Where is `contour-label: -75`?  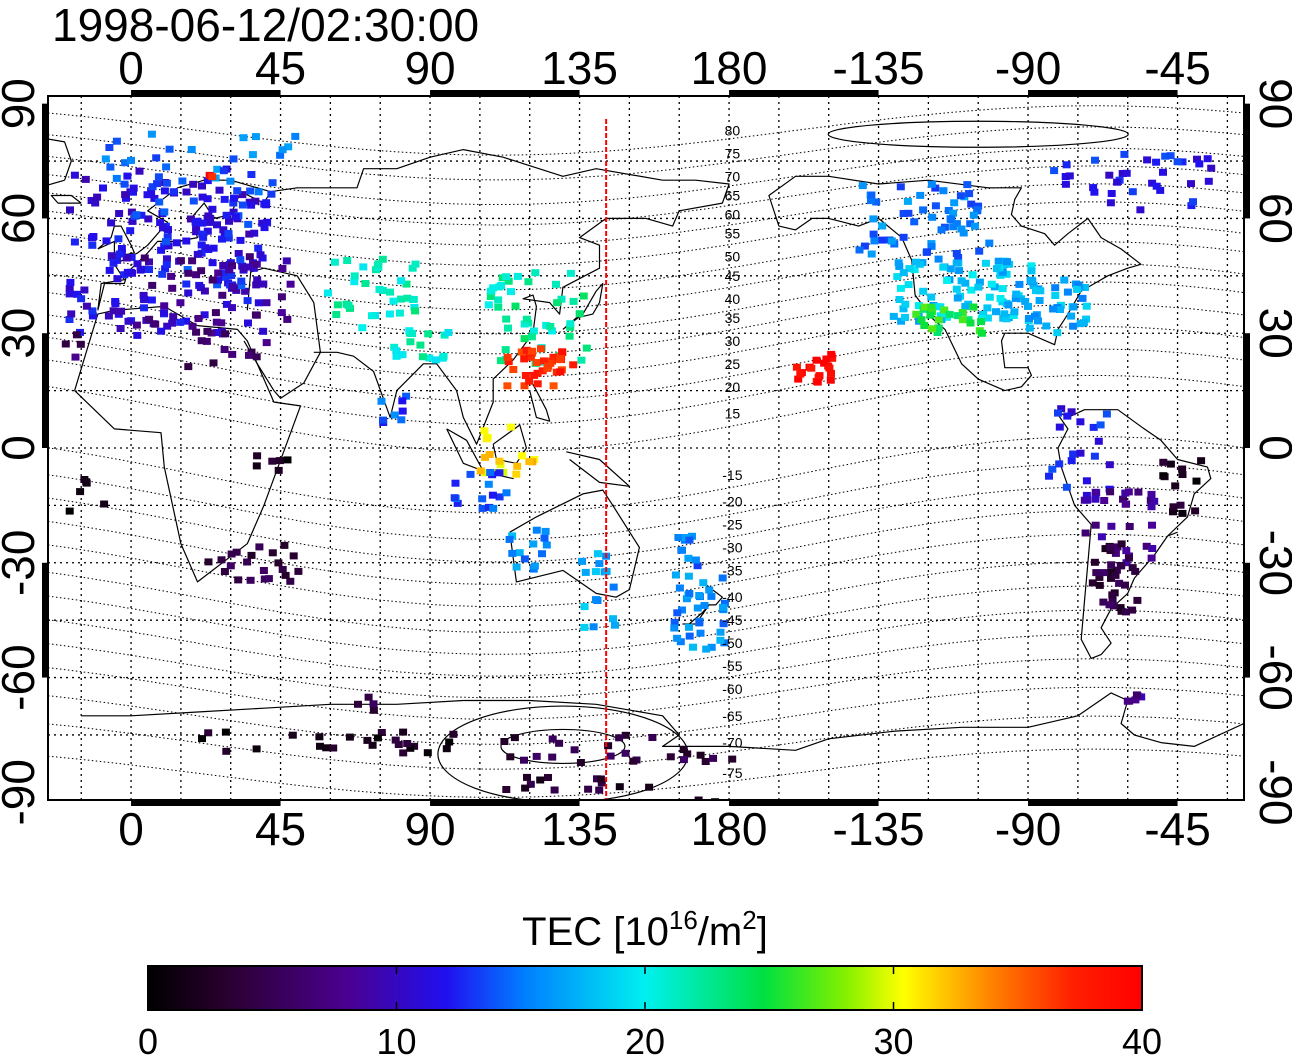 contour-label: -75 is located at coordinates (732, 773).